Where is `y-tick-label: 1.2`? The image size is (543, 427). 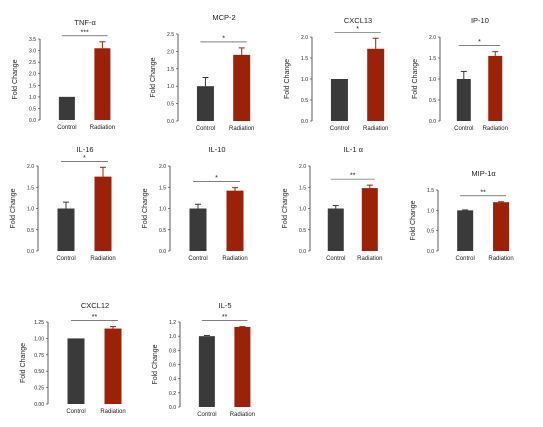
y-tick-label: 1.2 is located at coordinates (172, 323).